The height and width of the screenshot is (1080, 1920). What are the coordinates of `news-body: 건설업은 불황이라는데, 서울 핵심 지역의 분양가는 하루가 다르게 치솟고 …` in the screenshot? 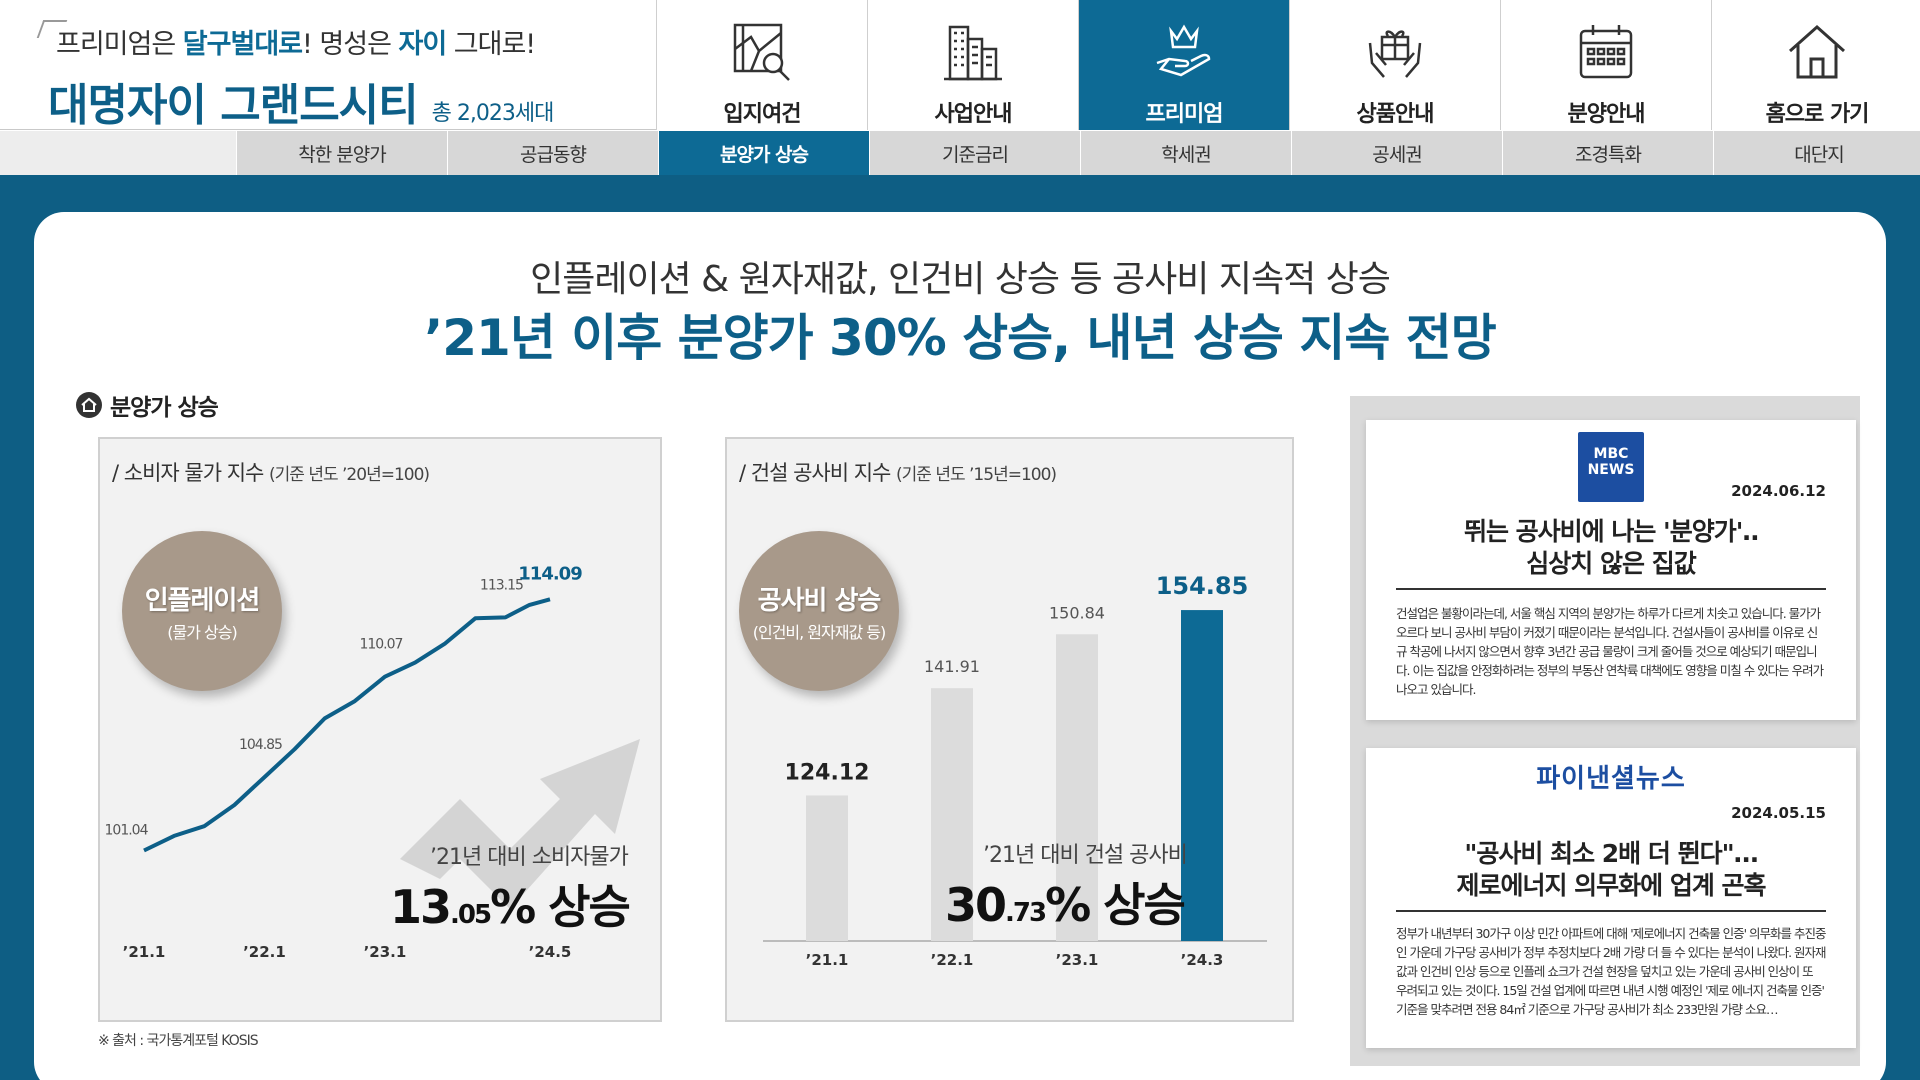 It's located at (1610, 651).